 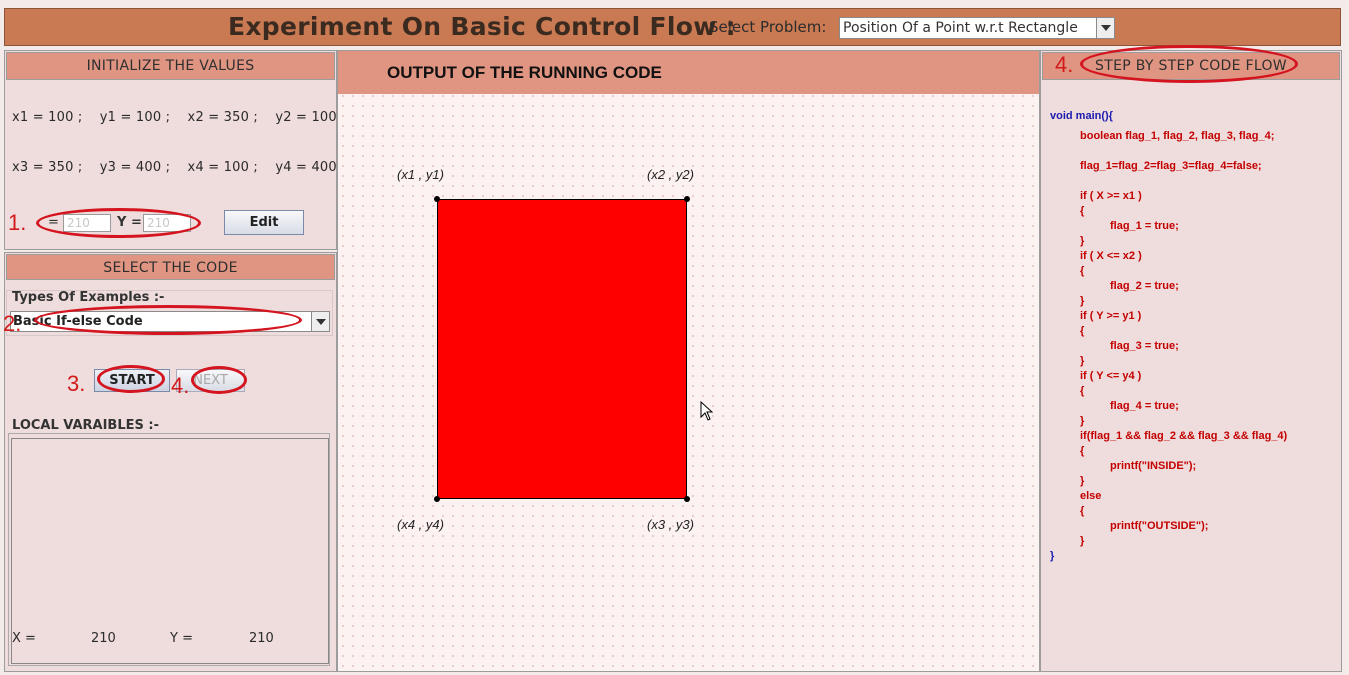 I want to click on locals-label: LOCAL VARAIBLES :-, so click(x=87, y=425).